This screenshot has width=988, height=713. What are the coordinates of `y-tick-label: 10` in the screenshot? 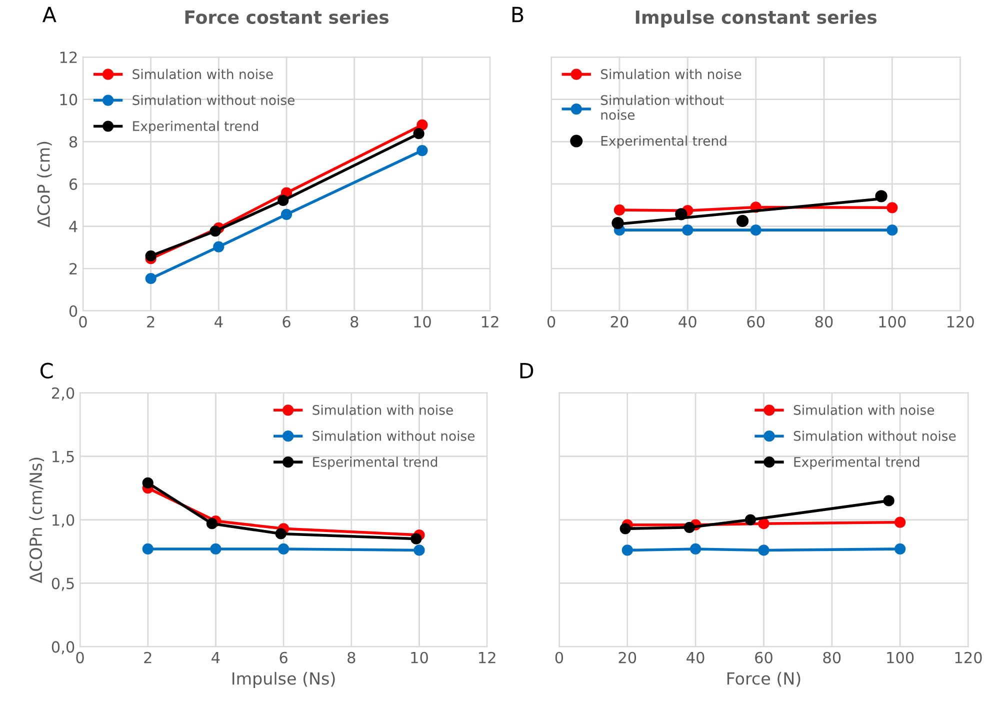 It's located at (69, 100).